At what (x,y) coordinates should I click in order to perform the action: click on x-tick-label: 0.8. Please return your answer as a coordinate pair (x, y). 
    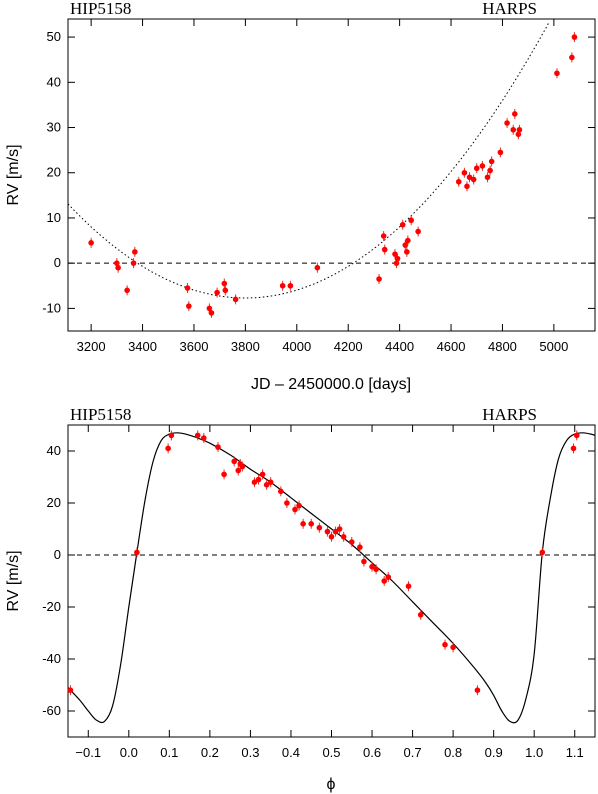
    Looking at the image, I should click on (453, 752).